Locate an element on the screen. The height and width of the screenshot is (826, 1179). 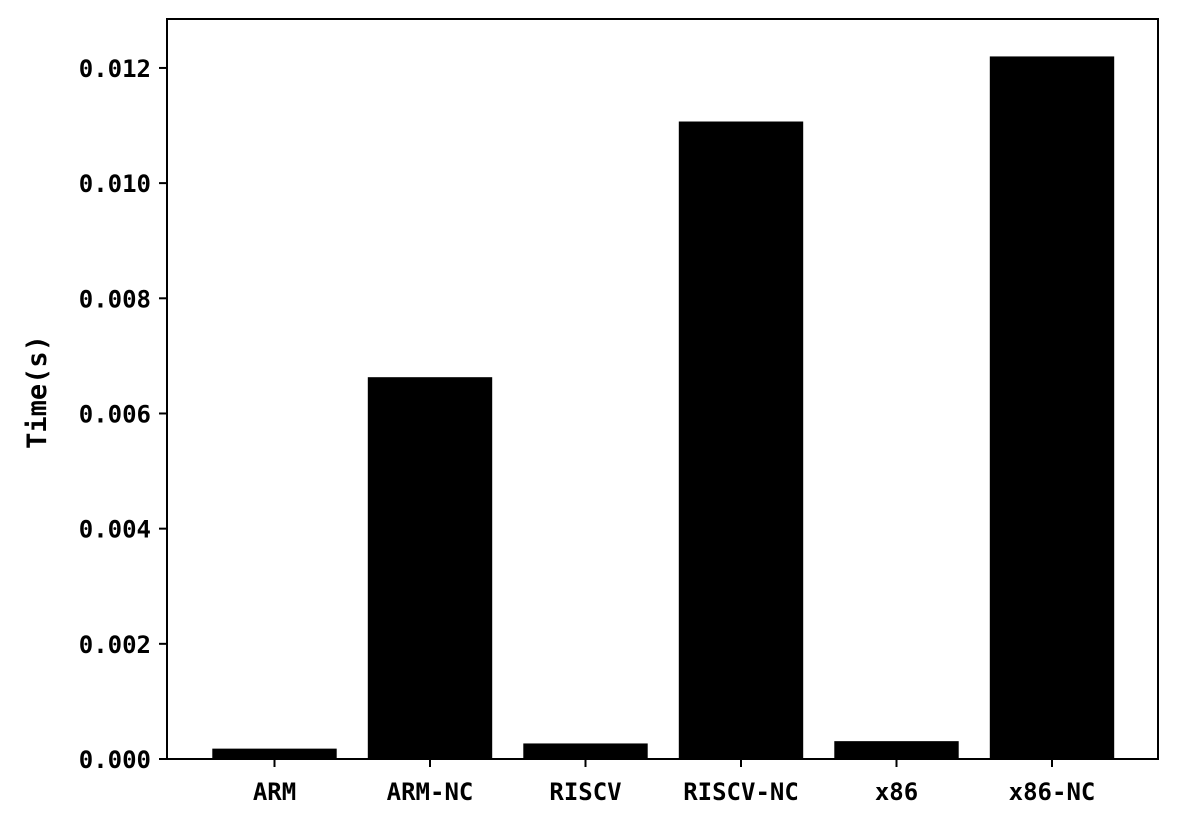
bar-x86 is located at coordinates (896, 750).